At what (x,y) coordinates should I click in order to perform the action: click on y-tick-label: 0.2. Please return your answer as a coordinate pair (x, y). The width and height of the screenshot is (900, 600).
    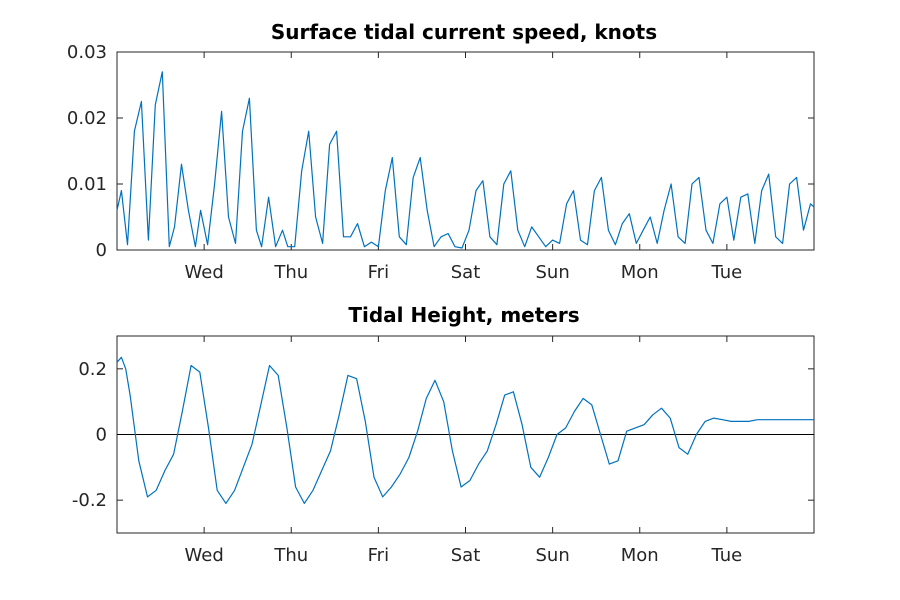
    Looking at the image, I should click on (92, 369).